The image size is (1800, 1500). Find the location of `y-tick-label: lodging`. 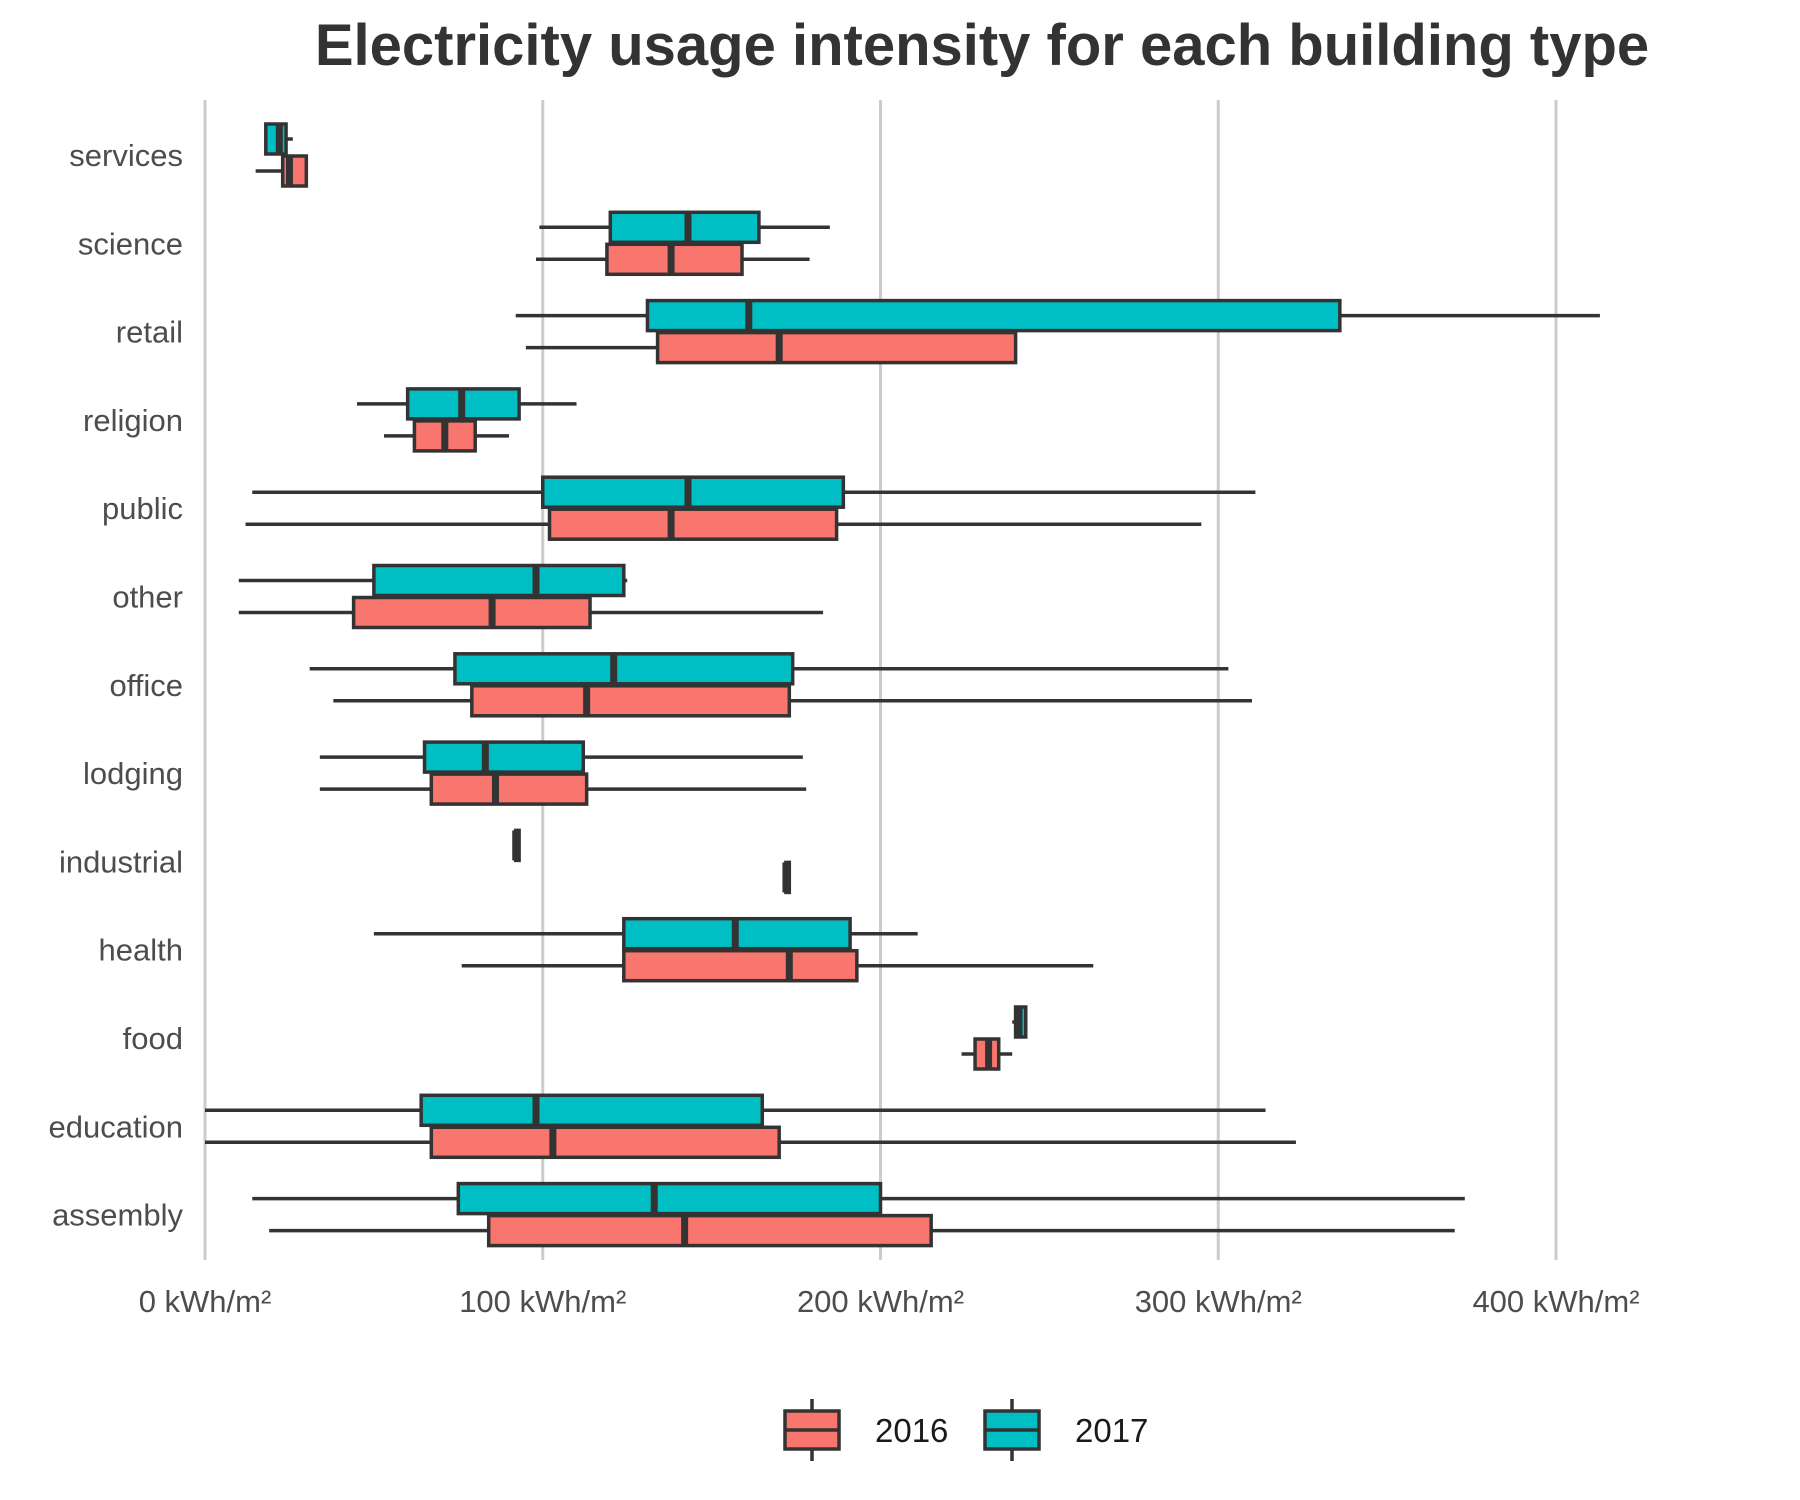

y-tick-label: lodging is located at coordinates (133, 773).